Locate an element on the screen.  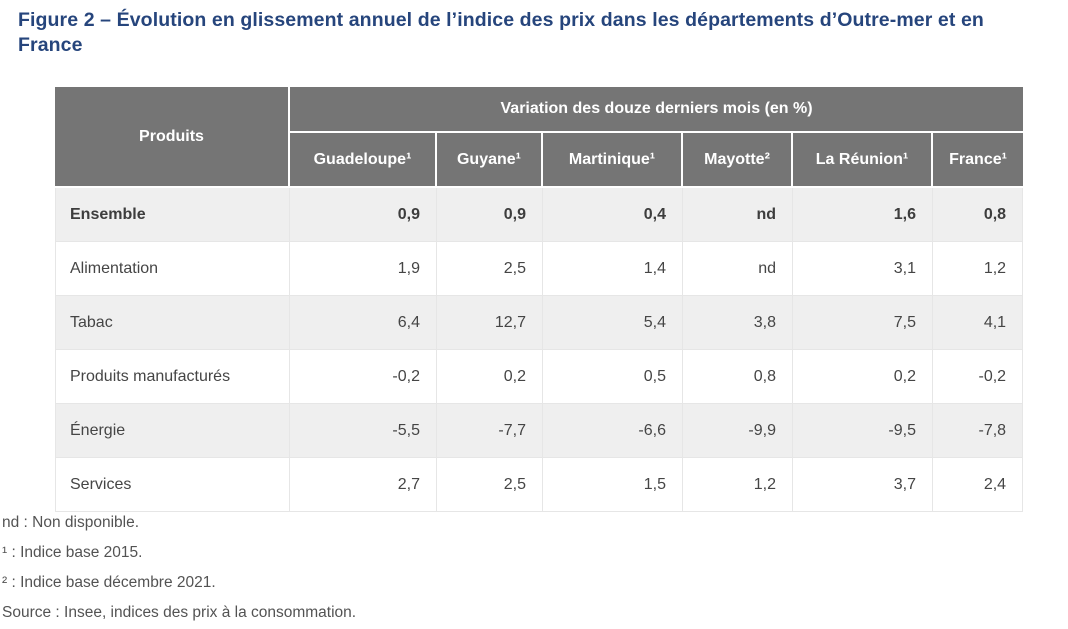
table-cell: 6,4 is located at coordinates (363, 323).